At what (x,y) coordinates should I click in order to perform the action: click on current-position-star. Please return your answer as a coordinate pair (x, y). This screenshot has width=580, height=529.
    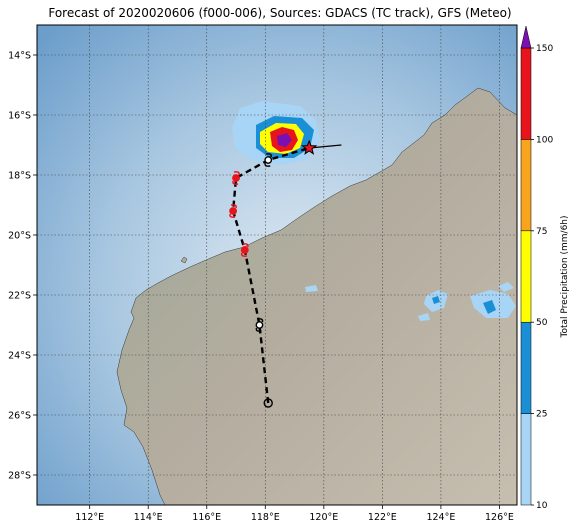
    Looking at the image, I should click on (309, 147).